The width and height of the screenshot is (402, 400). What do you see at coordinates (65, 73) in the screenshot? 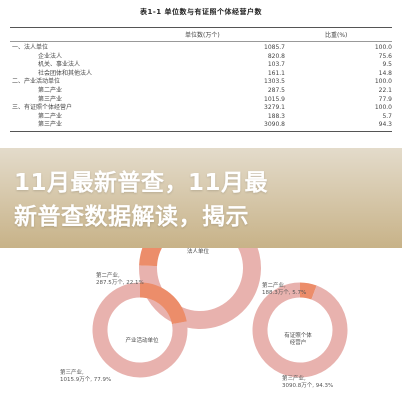
I see `row-label: 社会团体和其他法人` at bounding box center [65, 73].